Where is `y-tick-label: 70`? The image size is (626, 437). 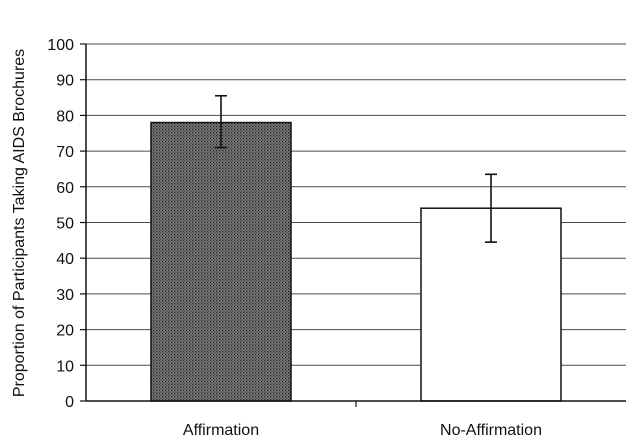 y-tick-label: 70 is located at coordinates (65, 152).